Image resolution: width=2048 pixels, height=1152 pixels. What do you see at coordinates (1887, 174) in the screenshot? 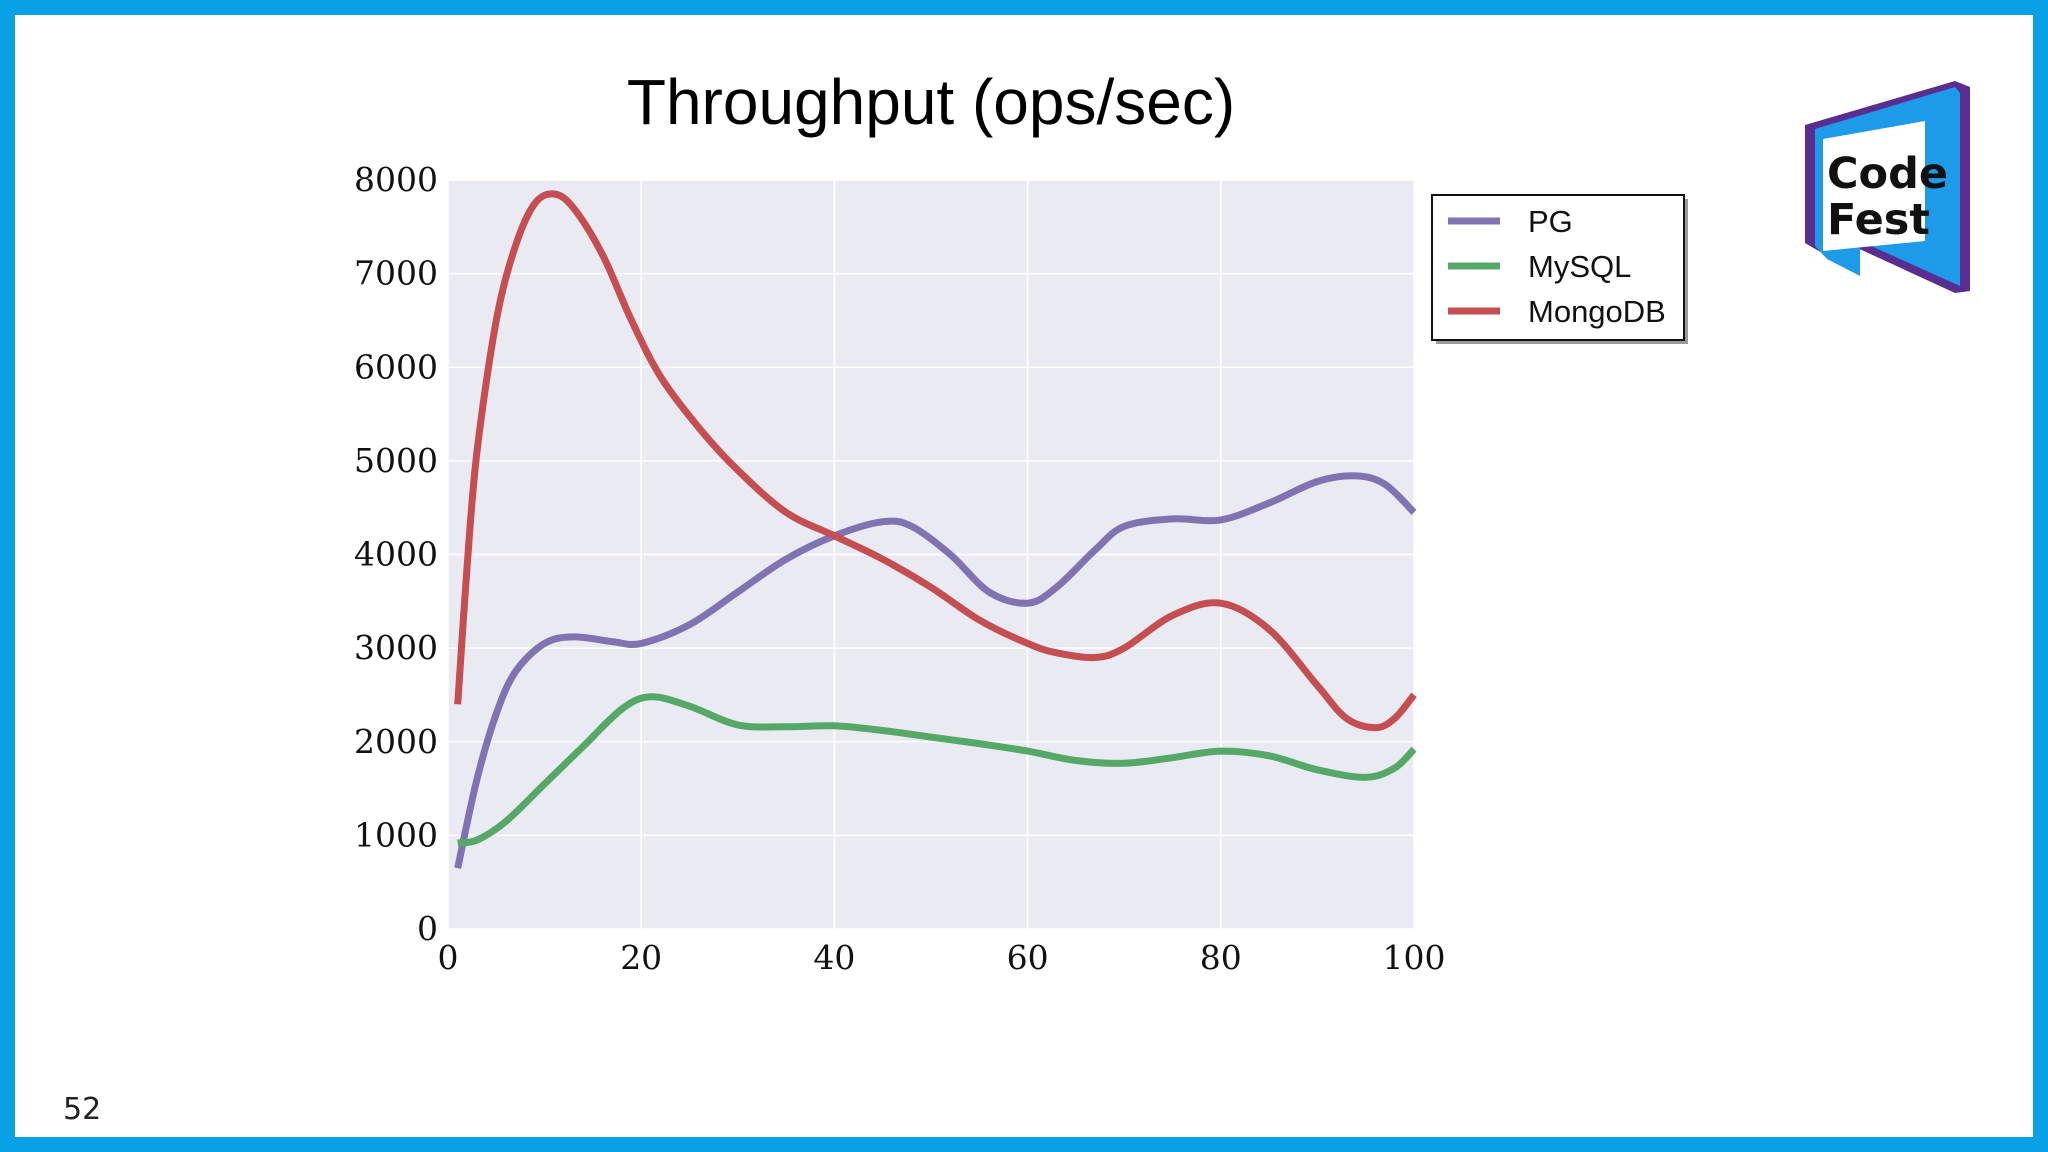
I see `logo-text-line1: Code` at bounding box center [1887, 174].